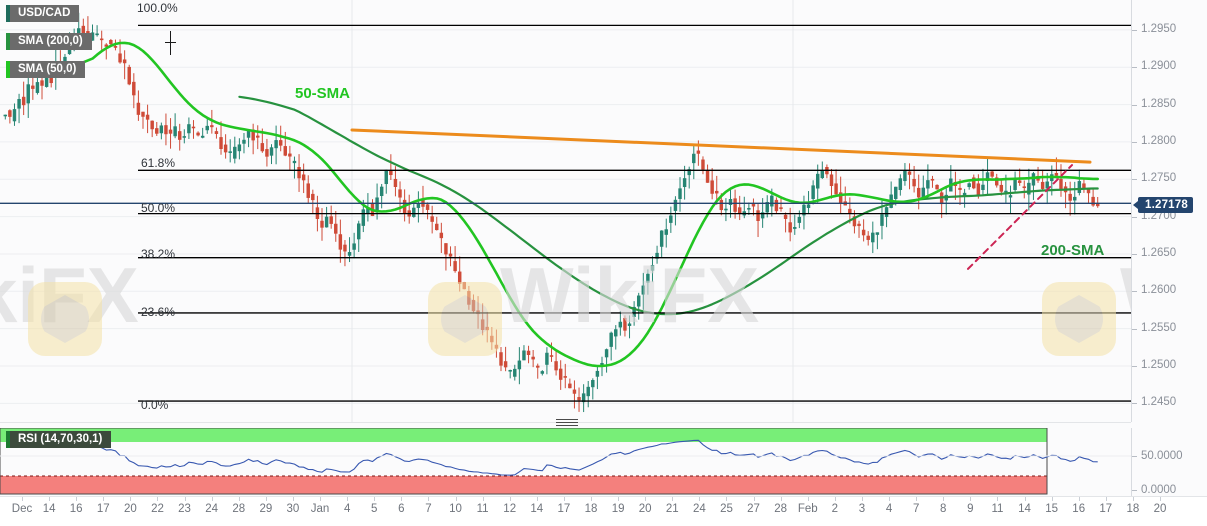 The image size is (1207, 526). I want to click on date-axis-label: 19, so click(618, 509).